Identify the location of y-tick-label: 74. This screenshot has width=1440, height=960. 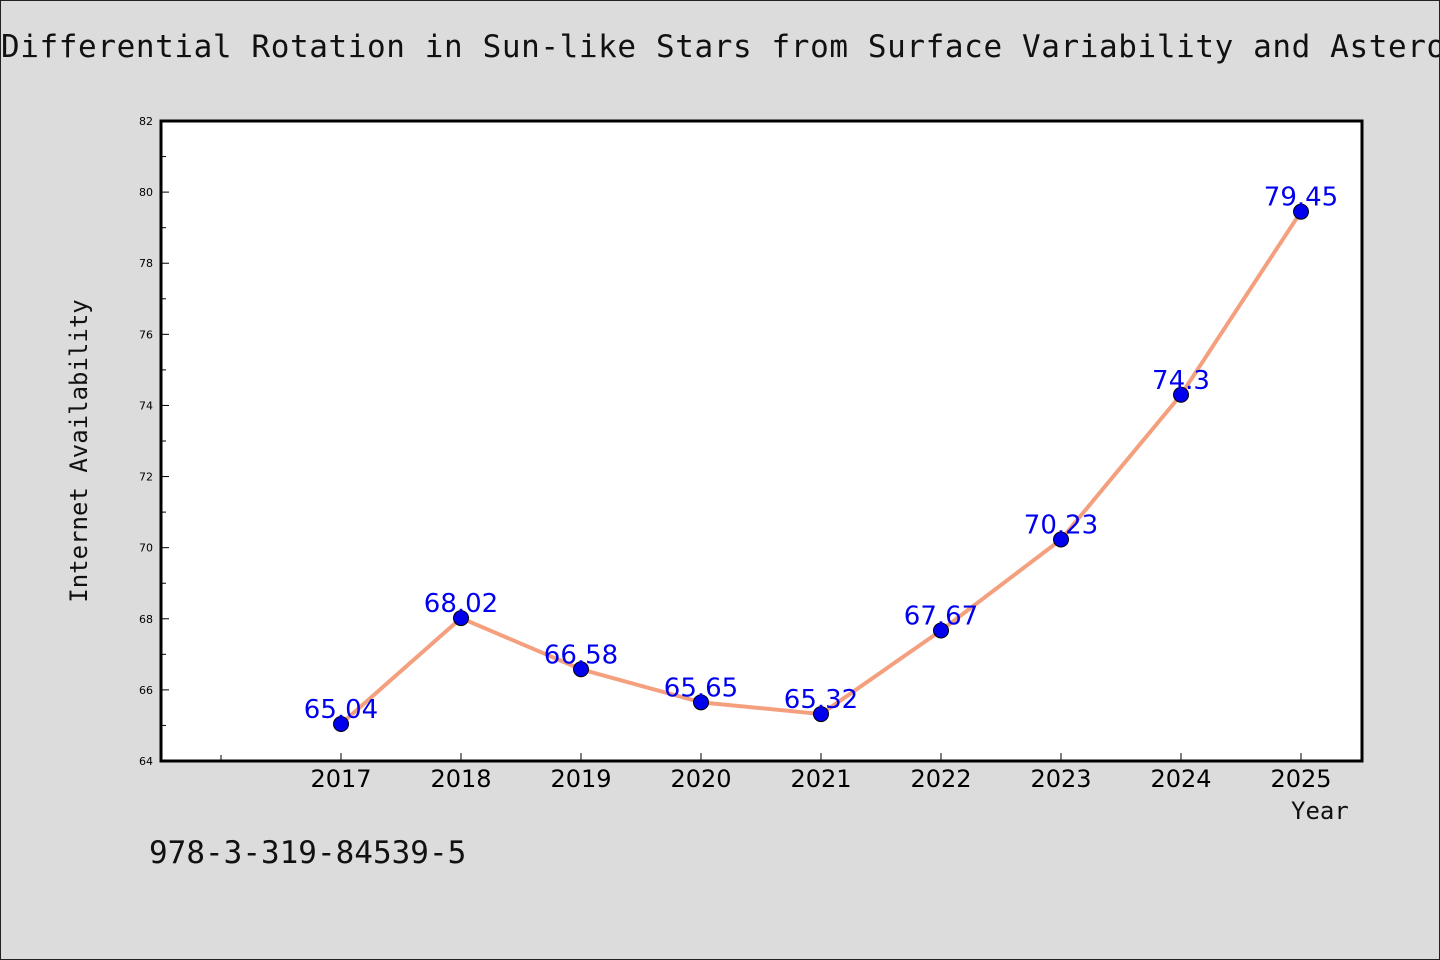
(146, 405).